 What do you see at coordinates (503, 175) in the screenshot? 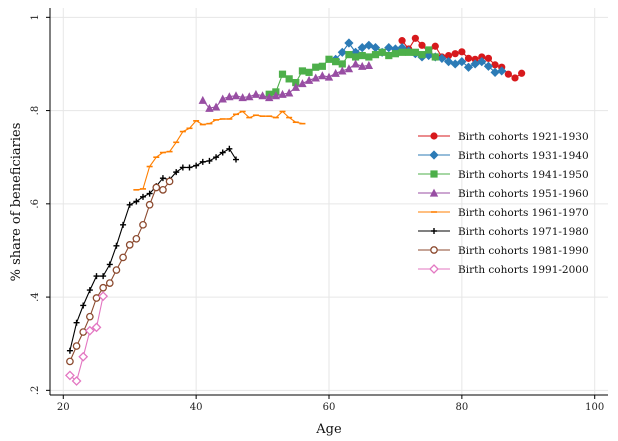
I see `legend-item: Birth cohorts 1941-1950` at bounding box center [503, 175].